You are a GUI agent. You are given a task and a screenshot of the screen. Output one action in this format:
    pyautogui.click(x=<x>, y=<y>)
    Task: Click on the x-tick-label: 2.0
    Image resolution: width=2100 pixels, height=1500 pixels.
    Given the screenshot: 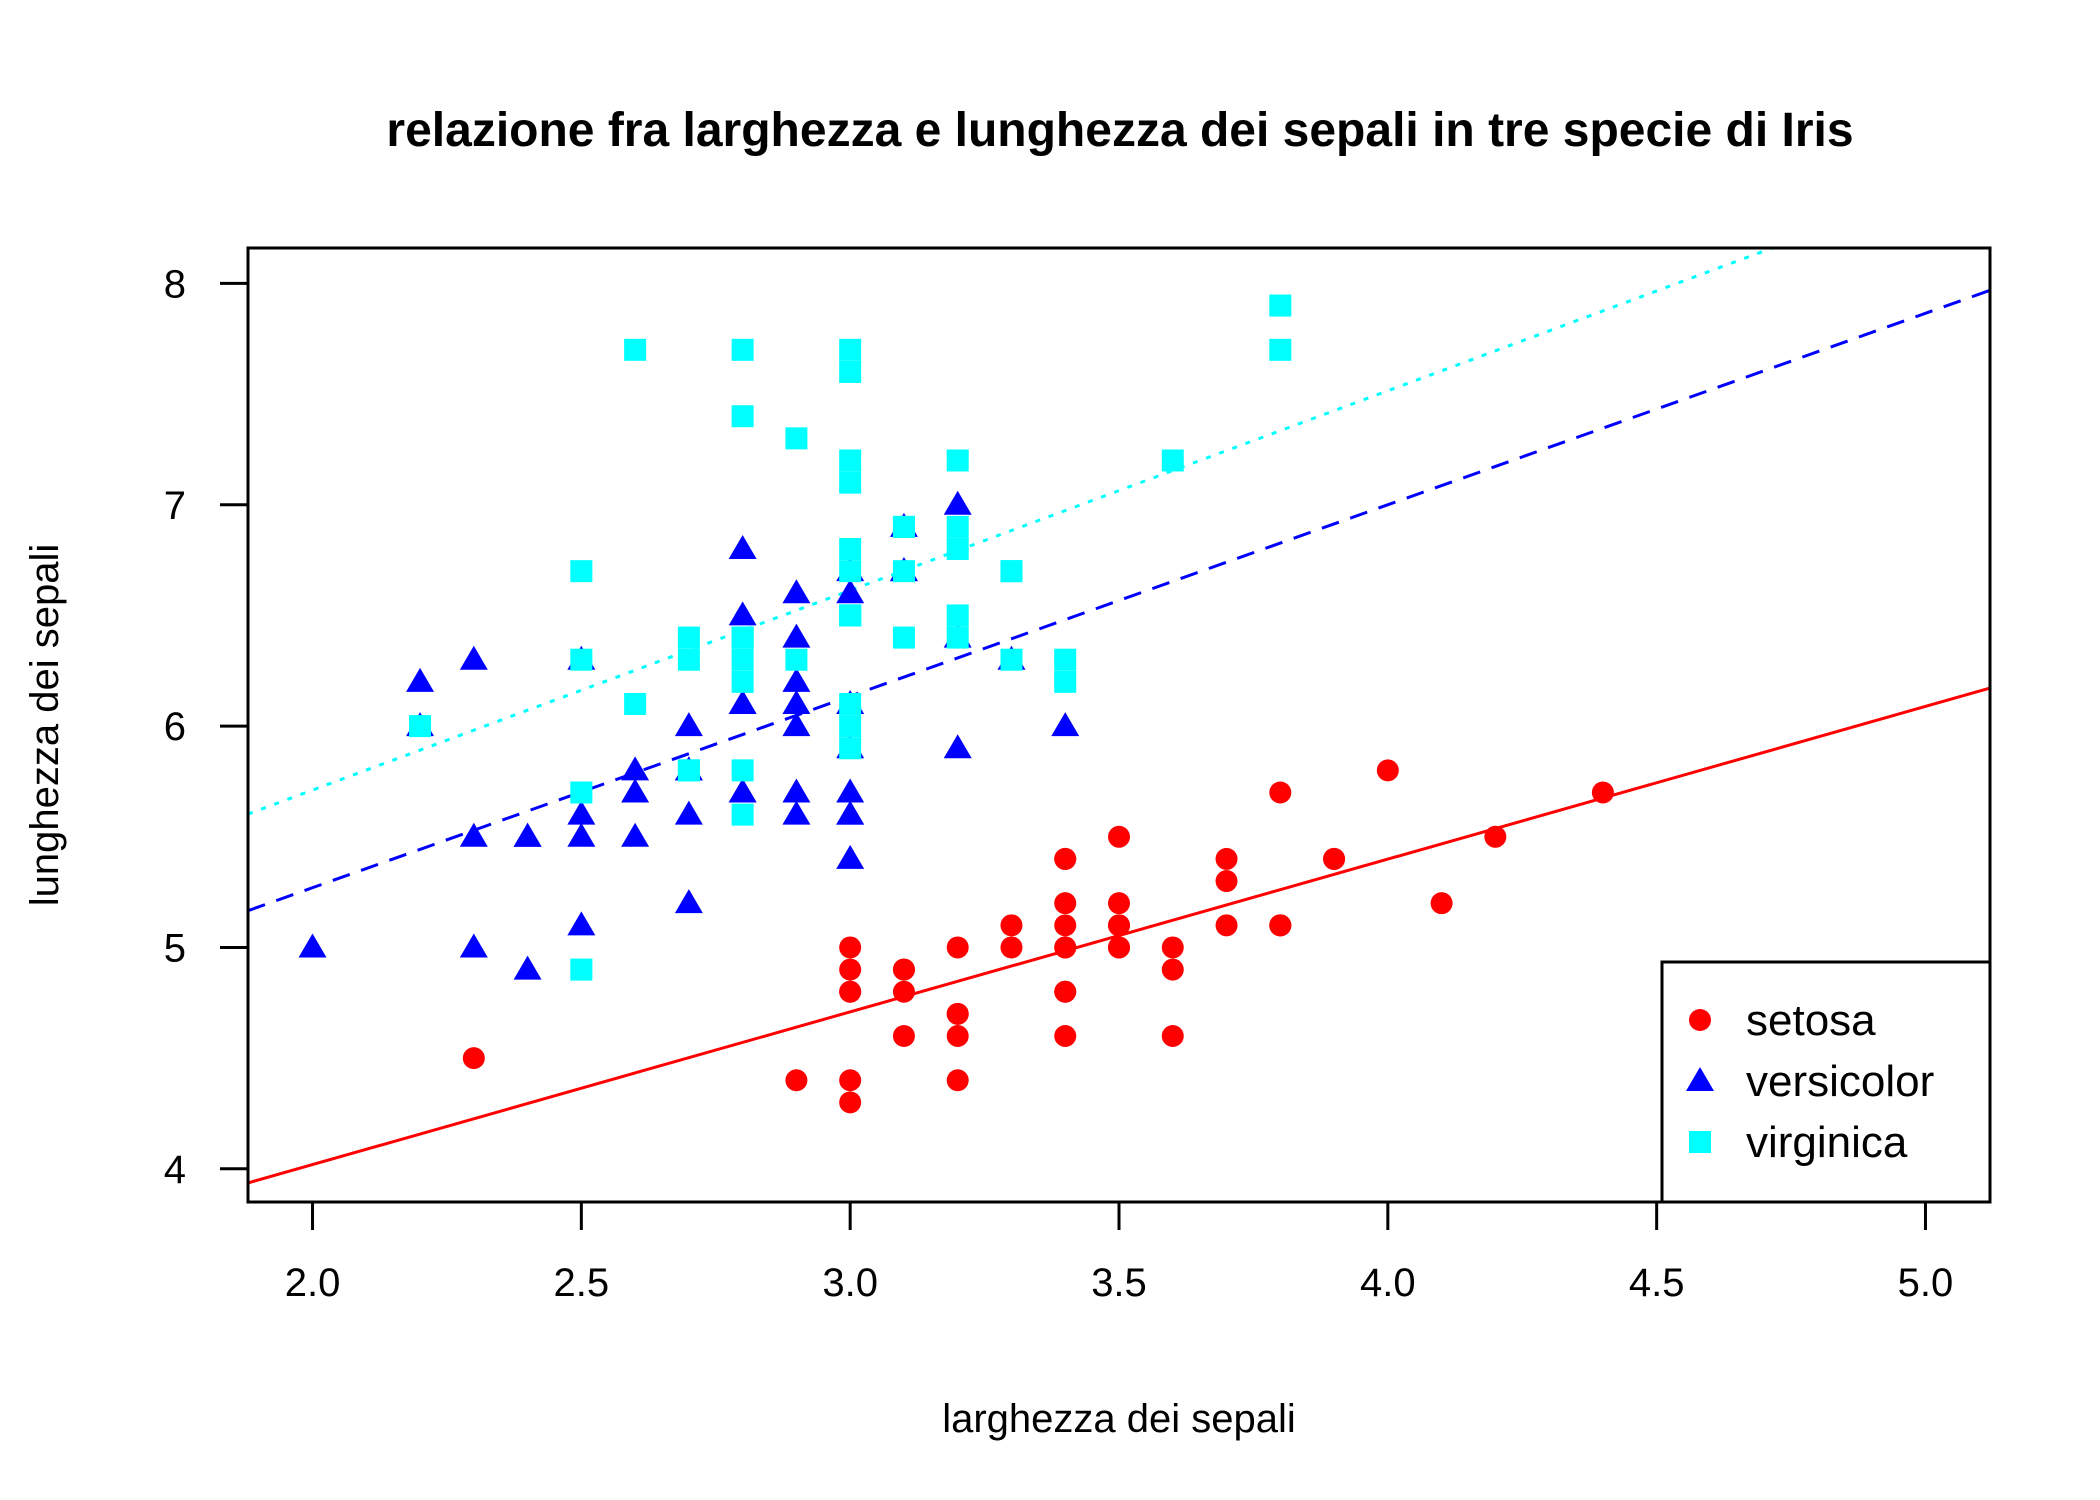 What is the action you would take?
    pyautogui.click(x=313, y=1283)
    